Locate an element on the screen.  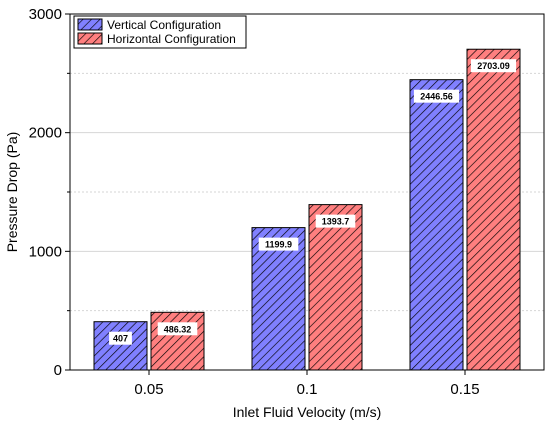
y-tick-label: 1000 is located at coordinates (45, 251).